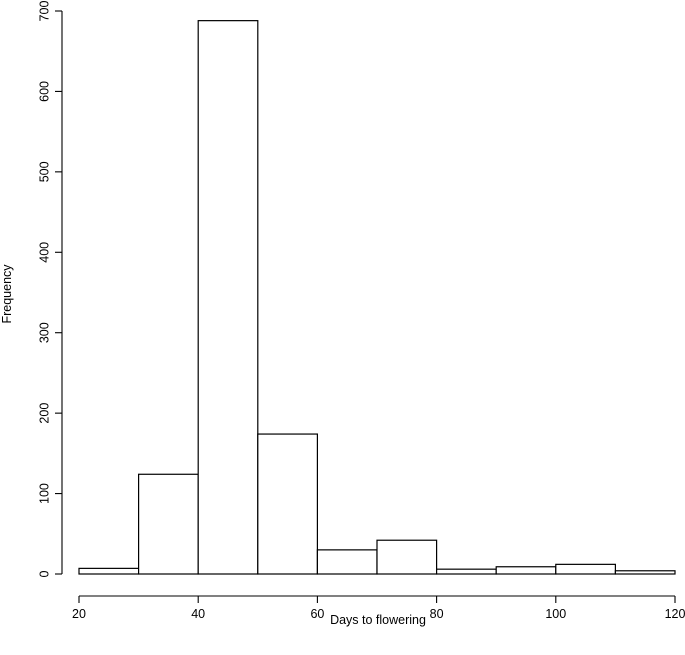 The height and width of the screenshot is (655, 685). I want to click on x-axis: 20 40 60 80 100 120, so click(378, 608).